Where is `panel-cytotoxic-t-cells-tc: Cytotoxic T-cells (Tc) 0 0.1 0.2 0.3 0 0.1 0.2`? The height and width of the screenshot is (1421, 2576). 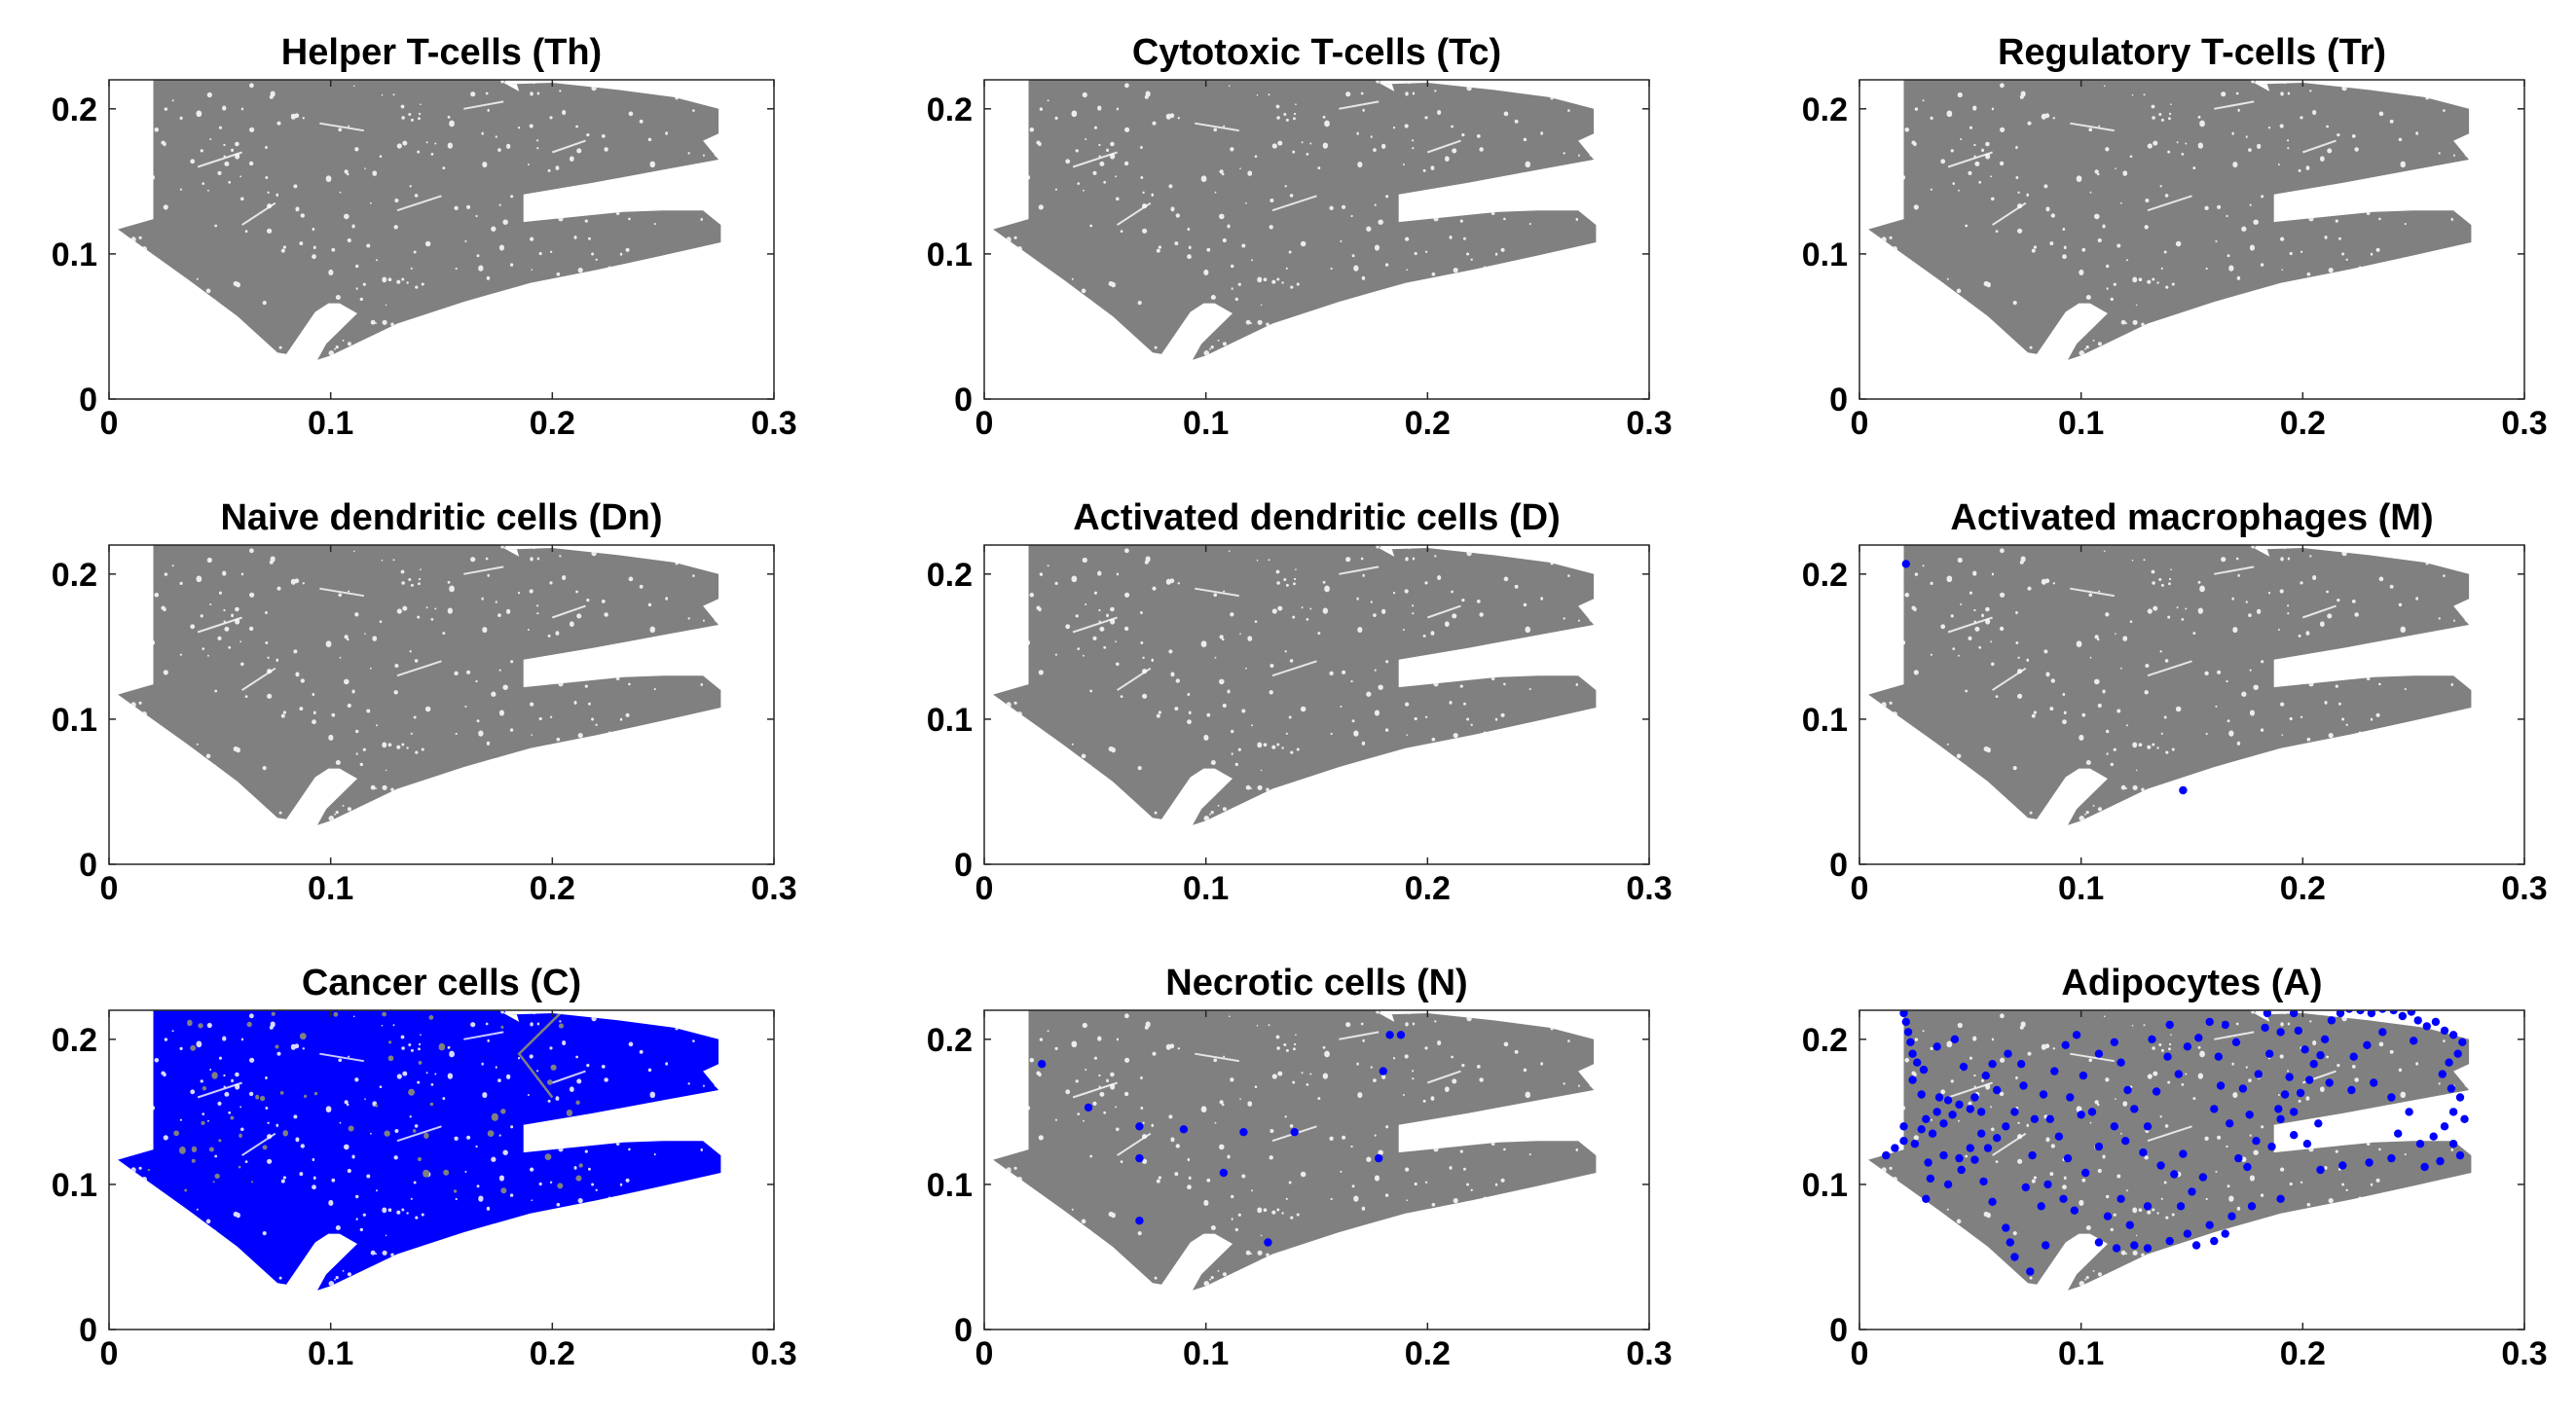 panel-cytotoxic-t-cells-tc: Cytotoxic T-cells (Tc) 0 0.1 0.2 0.3 0 0.1 0.2 is located at coordinates (1300, 237).